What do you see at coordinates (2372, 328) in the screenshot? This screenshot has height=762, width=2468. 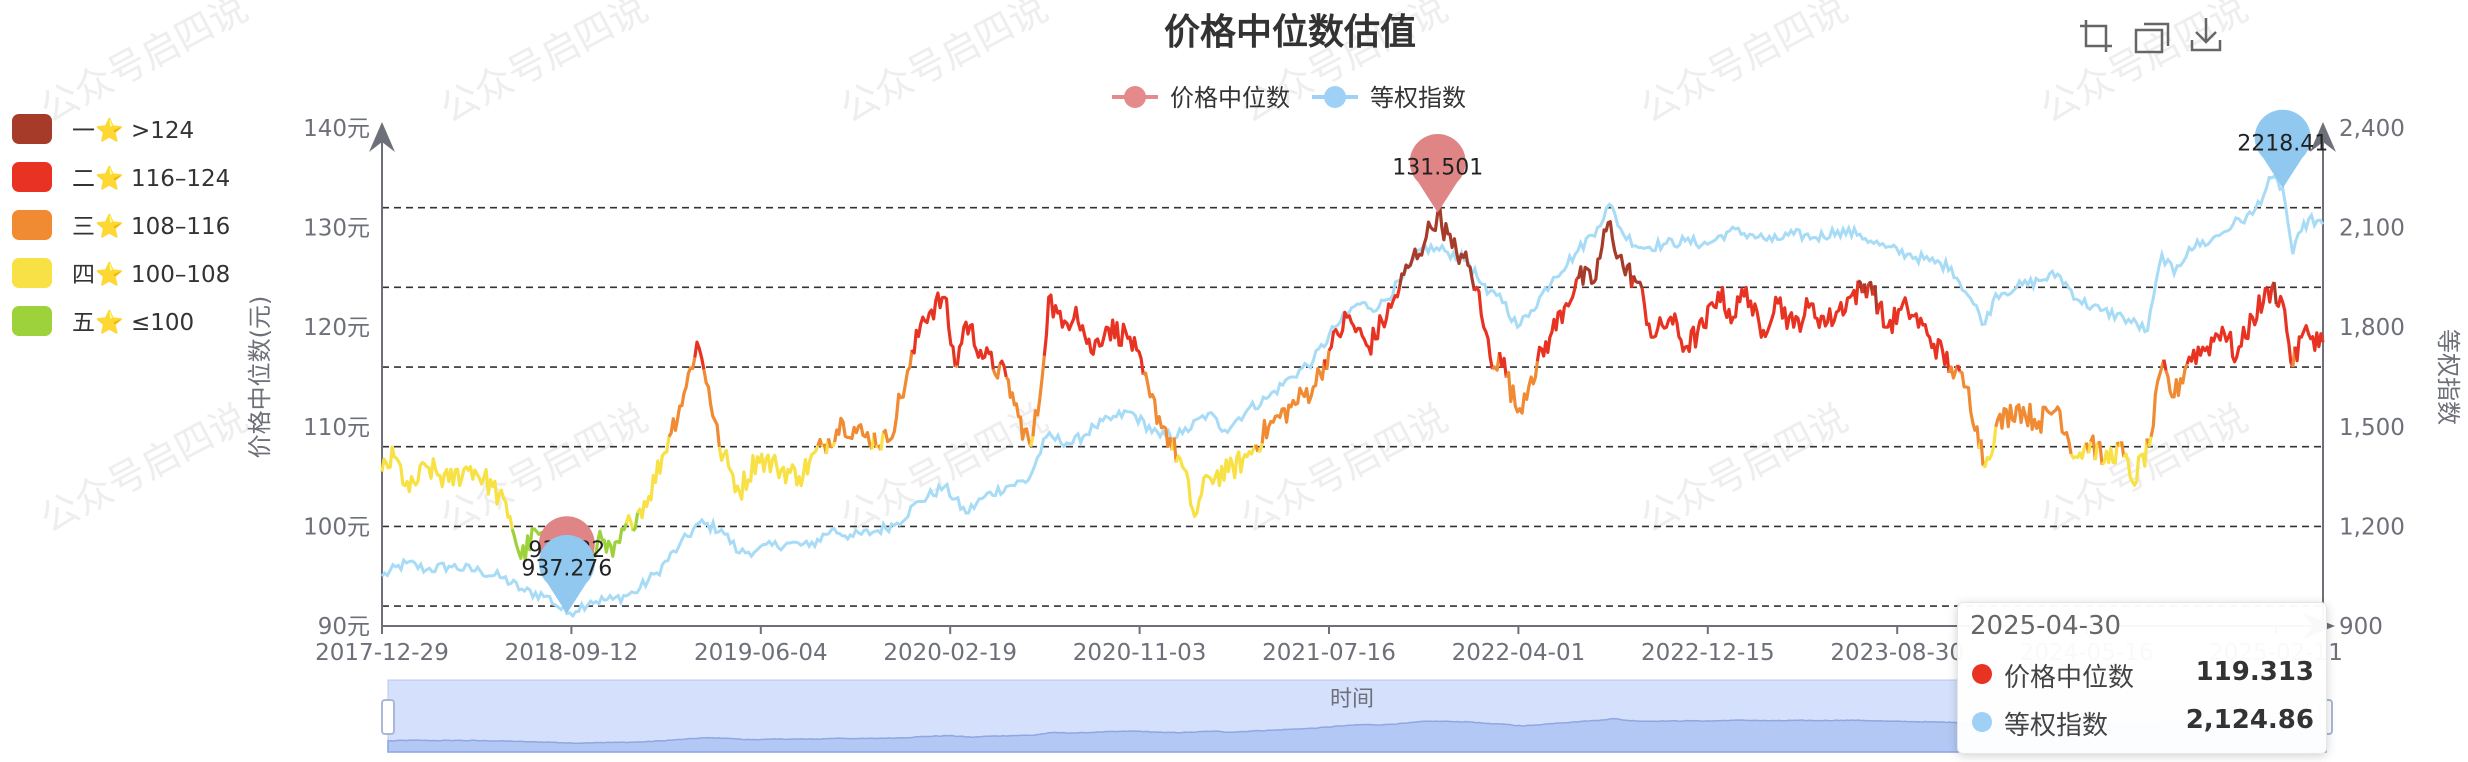 I see `y-right-tick-label: 1,800` at bounding box center [2372, 328].